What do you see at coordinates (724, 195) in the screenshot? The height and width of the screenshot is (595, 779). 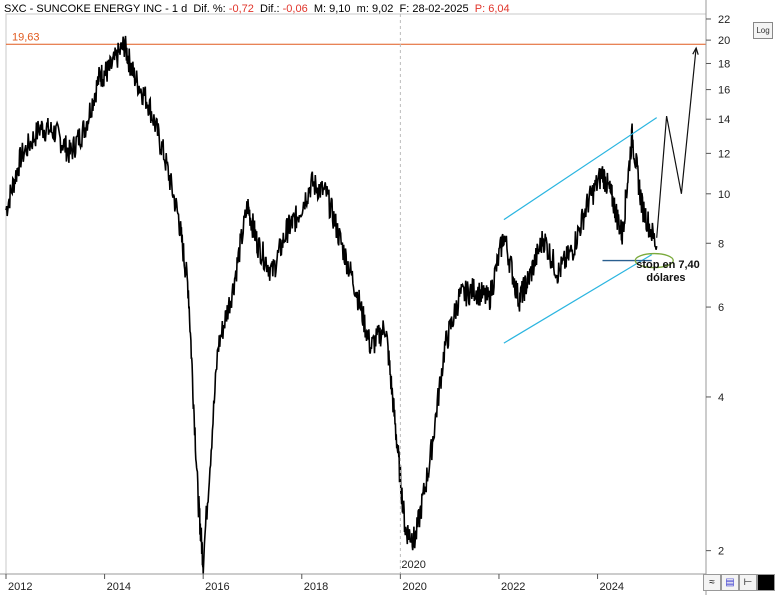 I see `y-tick-label: 10` at bounding box center [724, 195].